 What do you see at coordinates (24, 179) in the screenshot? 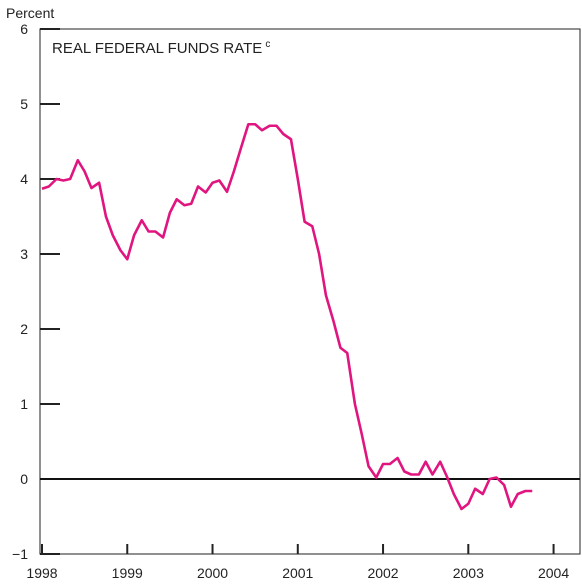
I see `y-tick-label: 4` at bounding box center [24, 179].